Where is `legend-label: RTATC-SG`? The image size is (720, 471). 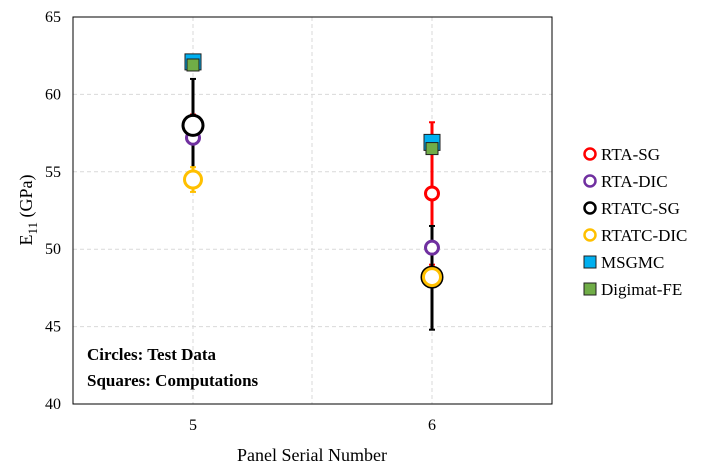 legend-label: RTATC-SG is located at coordinates (640, 208).